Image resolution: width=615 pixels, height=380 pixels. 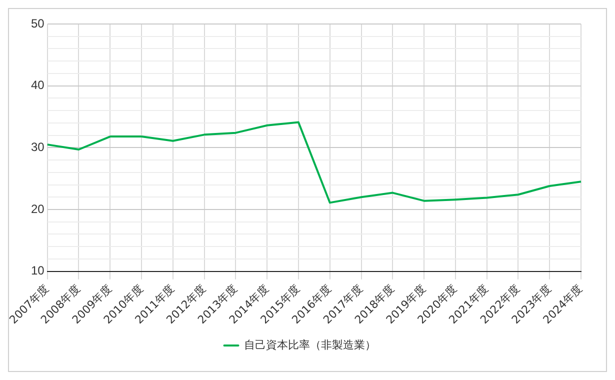 What do you see at coordinates (37, 147) in the screenshot?
I see `y-tick-label: 30` at bounding box center [37, 147].